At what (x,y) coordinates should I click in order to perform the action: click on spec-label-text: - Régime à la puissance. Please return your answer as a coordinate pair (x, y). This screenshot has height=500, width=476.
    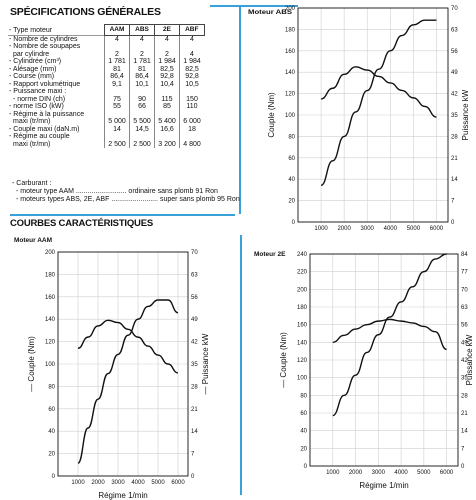
    Looking at the image, I should click on (47, 114).